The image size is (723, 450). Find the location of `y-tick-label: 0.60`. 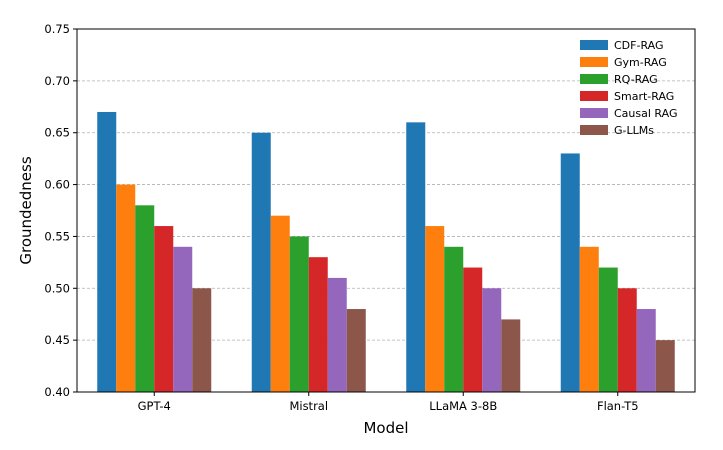

y-tick-label: 0.60 is located at coordinates (57, 185).